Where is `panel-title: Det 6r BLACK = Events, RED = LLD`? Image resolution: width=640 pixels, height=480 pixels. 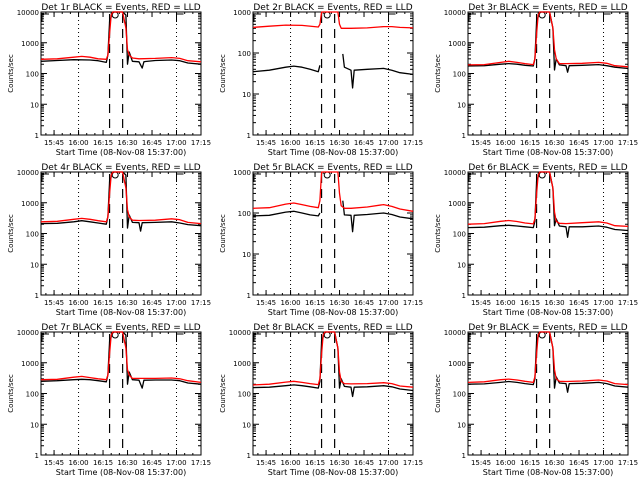 panel-title: Det 6r BLACK = Events, RED = LLD is located at coordinates (547, 168).